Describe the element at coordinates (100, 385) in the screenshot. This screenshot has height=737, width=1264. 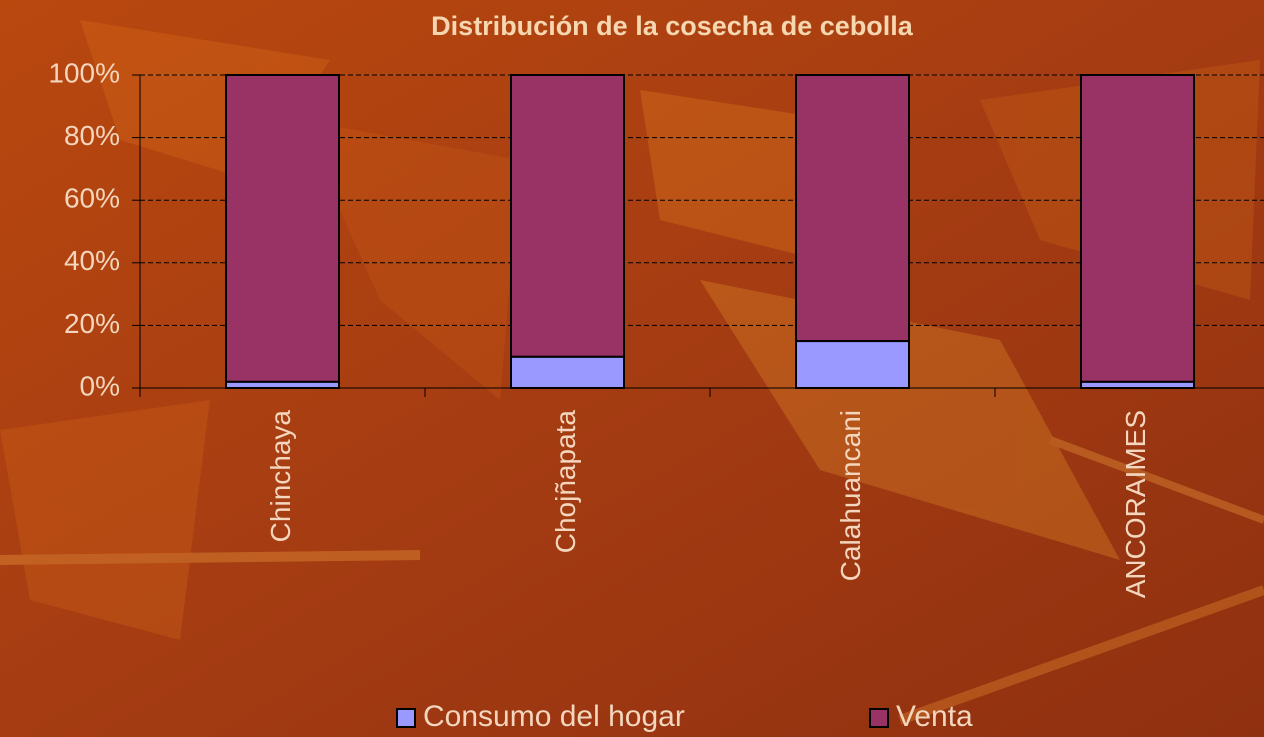
I see `y-tick-label: 0%` at that location.